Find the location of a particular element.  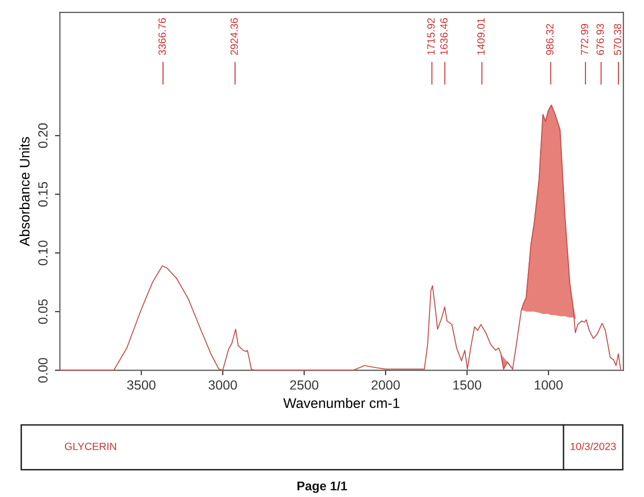

ref-line-label: 3366.76 is located at coordinates (162, 36).